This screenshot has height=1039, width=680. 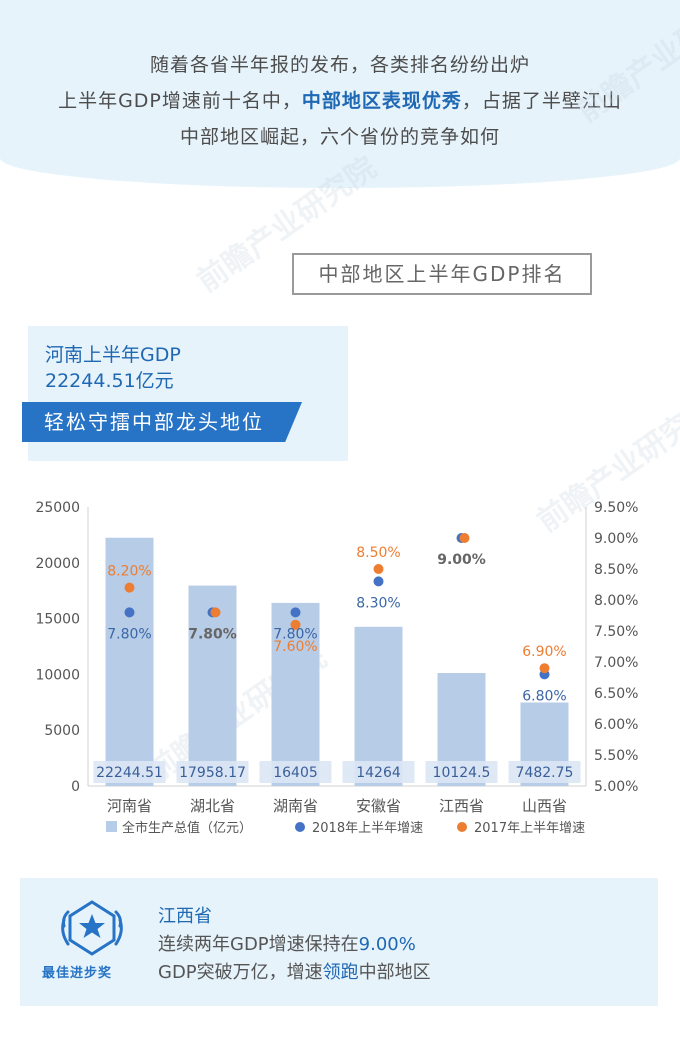 I want to click on award-label: 最佳进步奖, so click(x=77, y=973).